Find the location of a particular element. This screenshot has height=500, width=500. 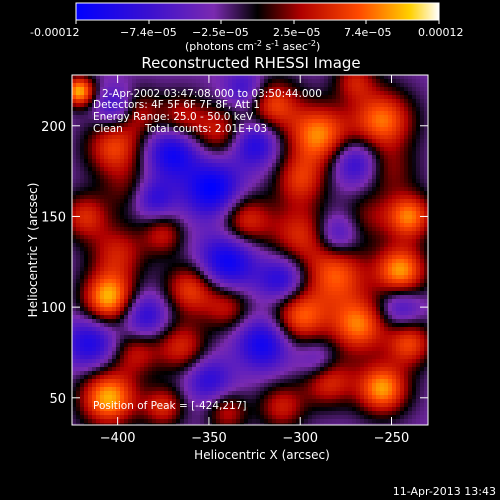

colorbar-tick-label: 2.5e−05 is located at coordinates (296, 32).